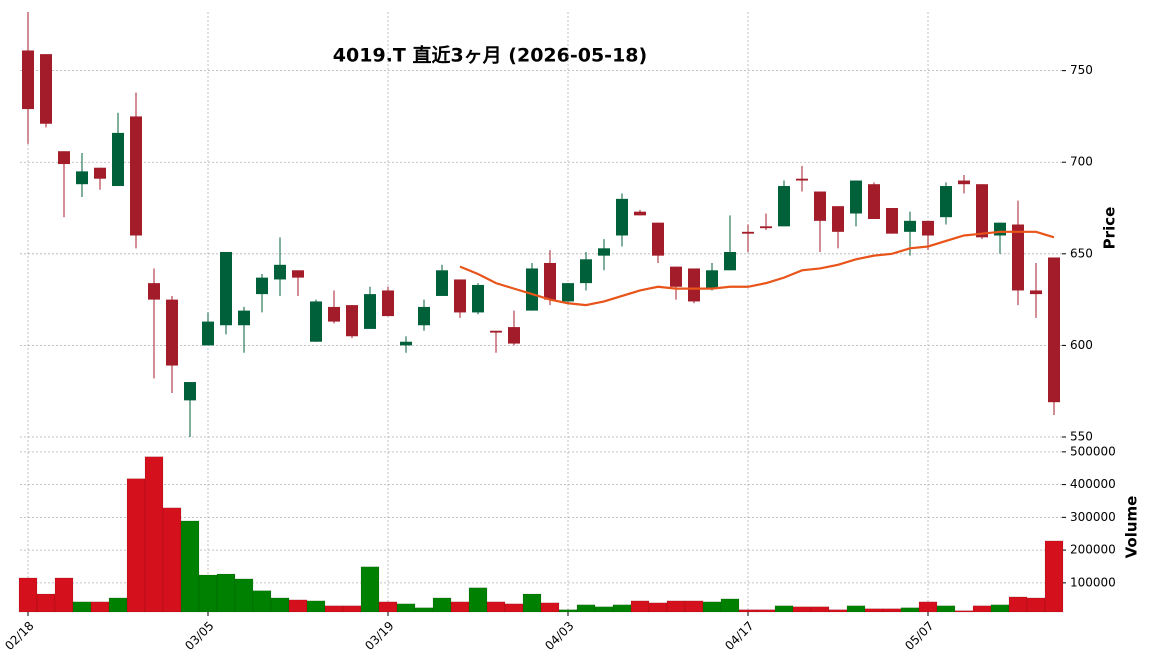  I want to click on y-tick-label: 650, so click(1081, 253).